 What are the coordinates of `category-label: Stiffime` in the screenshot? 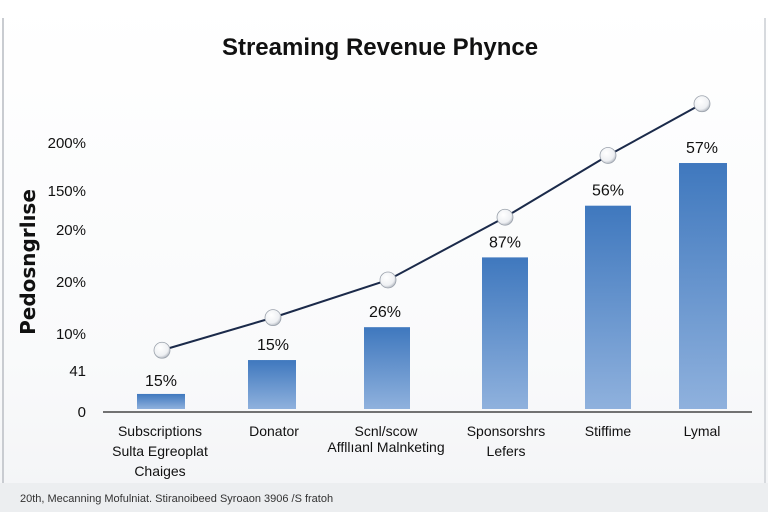 It's located at (608, 431).